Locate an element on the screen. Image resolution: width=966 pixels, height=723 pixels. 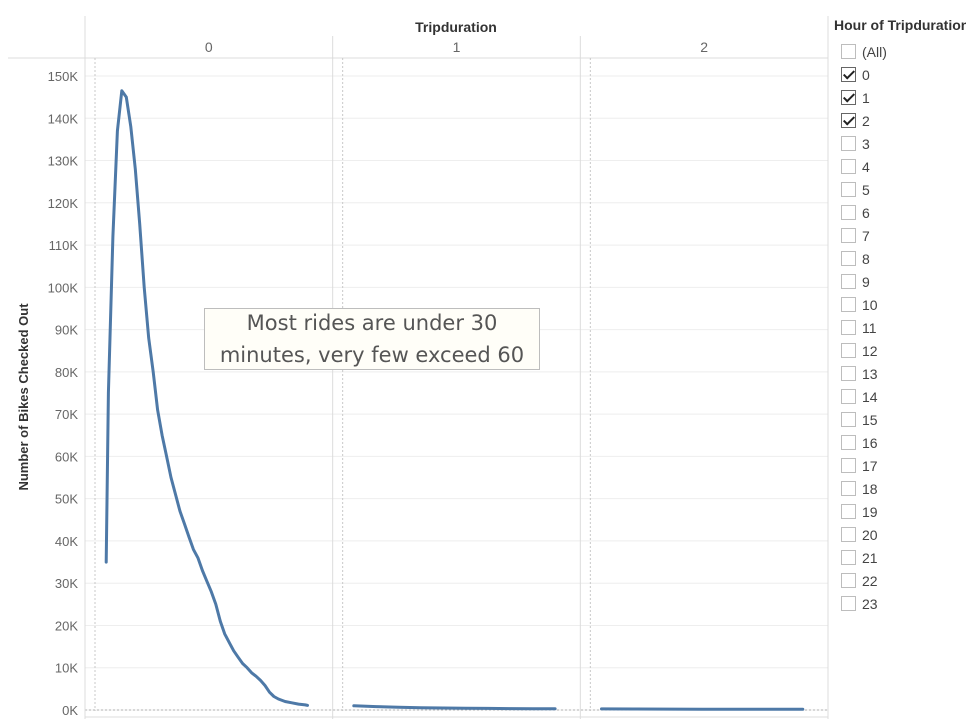
filter-item-13: 13 is located at coordinates (903, 373).